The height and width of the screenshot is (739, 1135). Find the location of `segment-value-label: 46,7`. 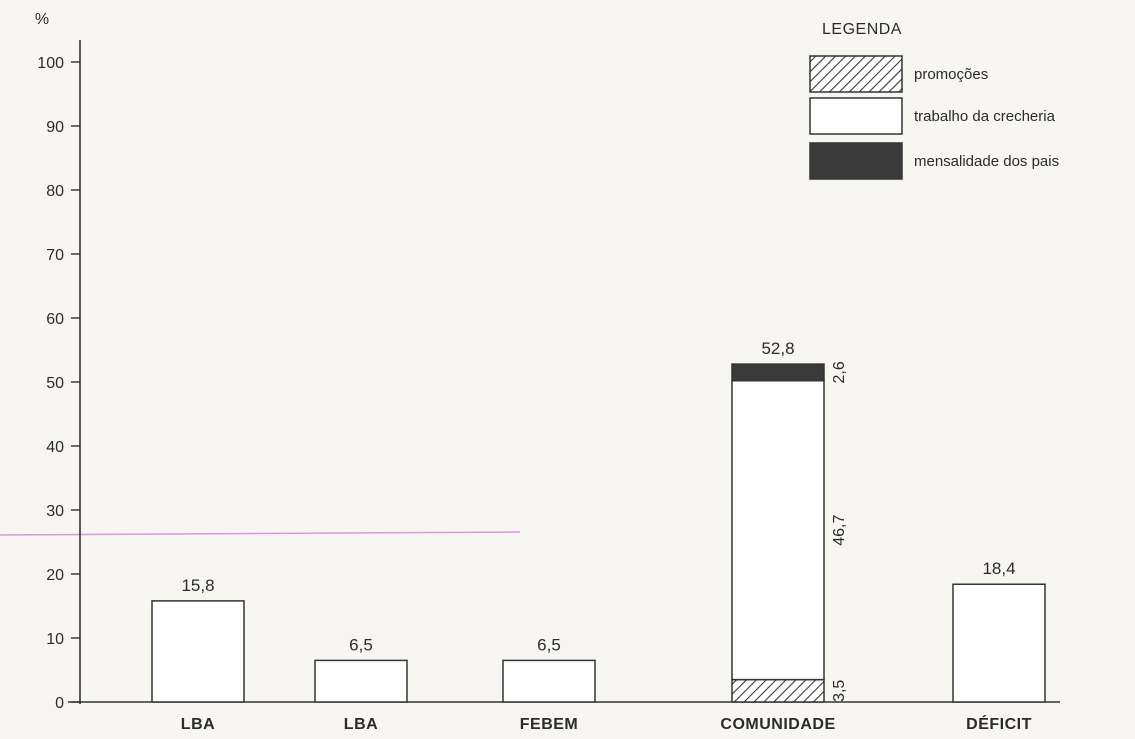

segment-value-label: 46,7 is located at coordinates (839, 529).